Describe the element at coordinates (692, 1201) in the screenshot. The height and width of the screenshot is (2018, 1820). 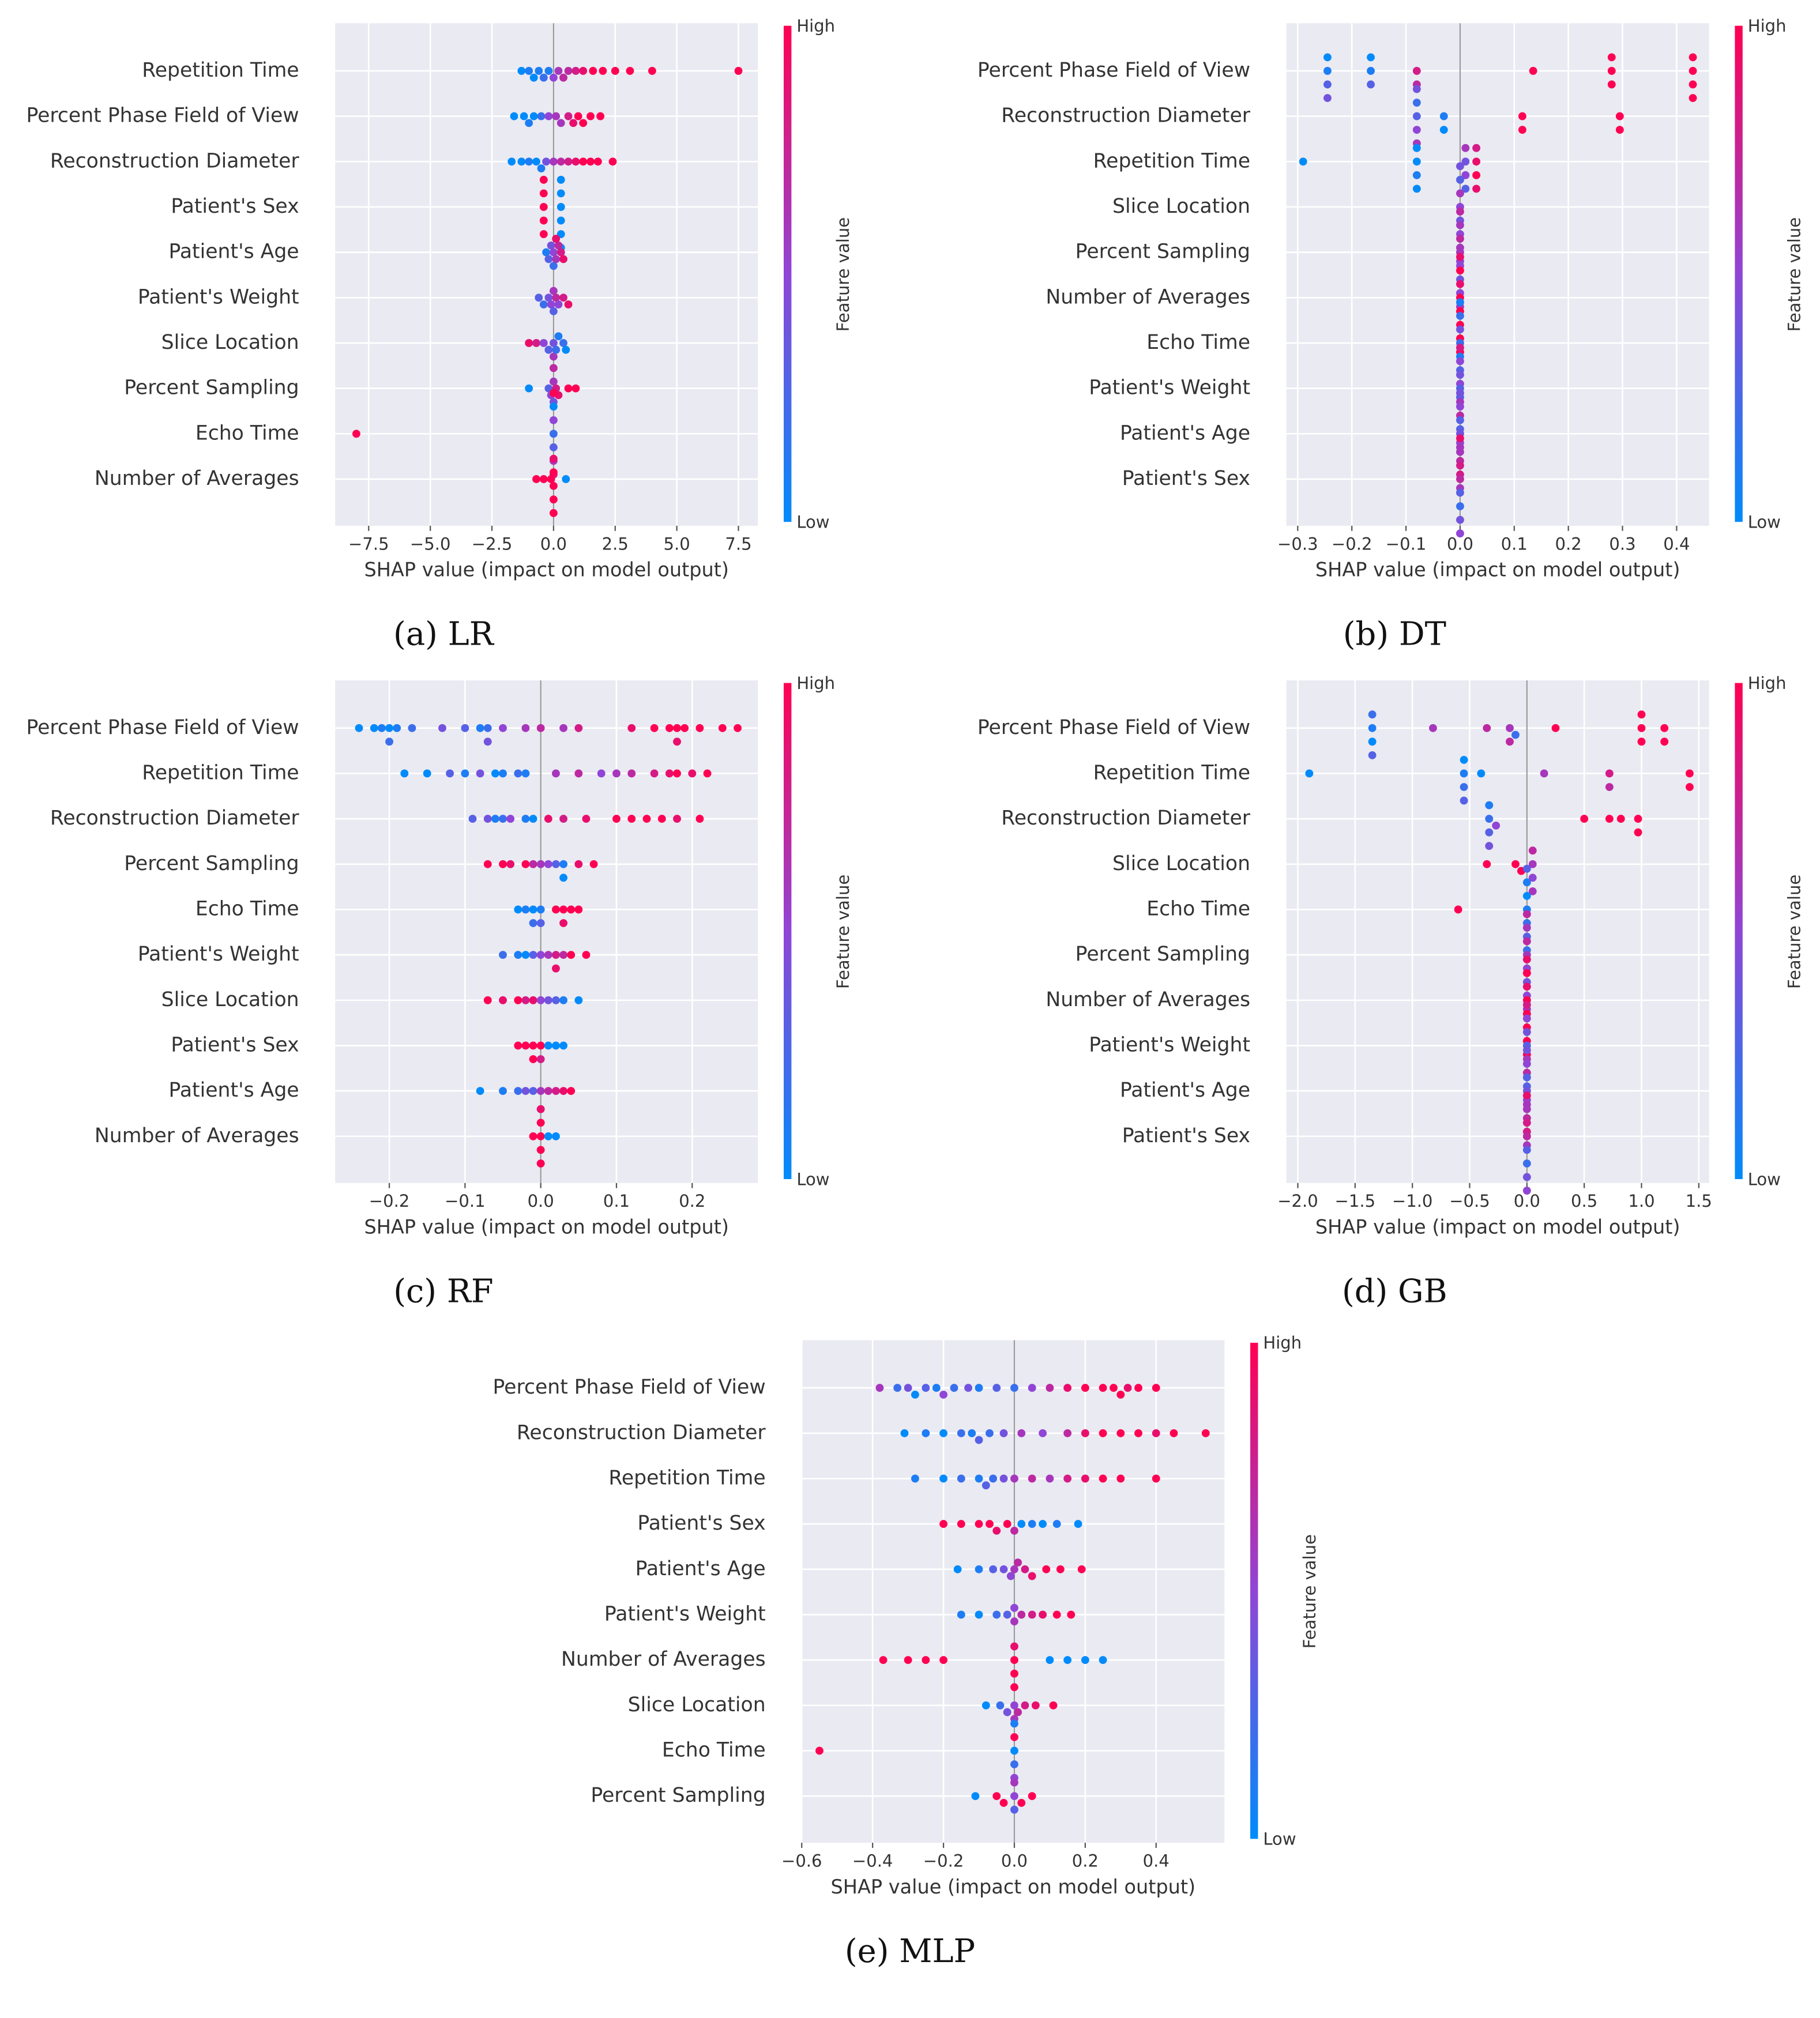
I see `x-tick-label: 0.2` at that location.